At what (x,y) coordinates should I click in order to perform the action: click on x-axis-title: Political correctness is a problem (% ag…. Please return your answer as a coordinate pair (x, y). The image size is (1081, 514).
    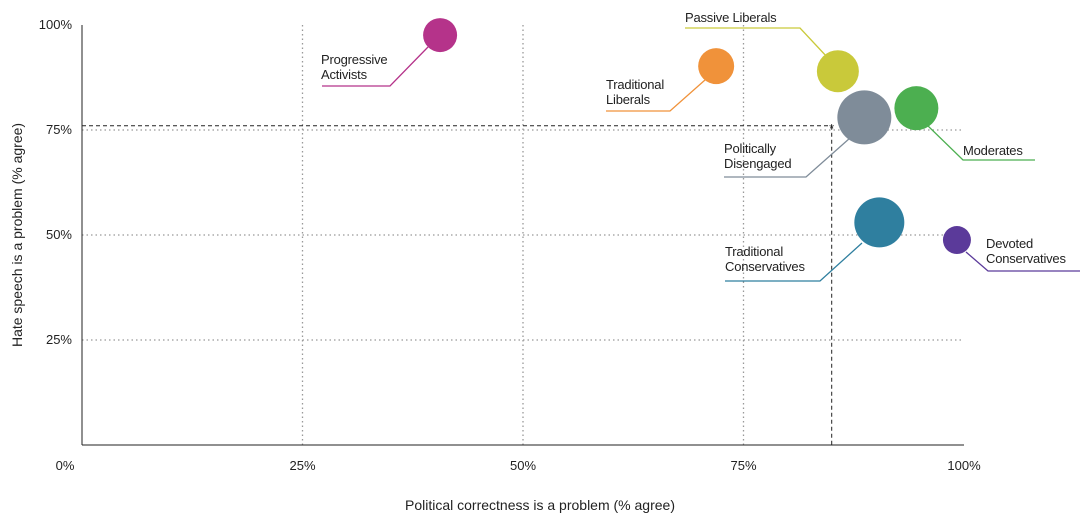
    Looking at the image, I should click on (540, 505).